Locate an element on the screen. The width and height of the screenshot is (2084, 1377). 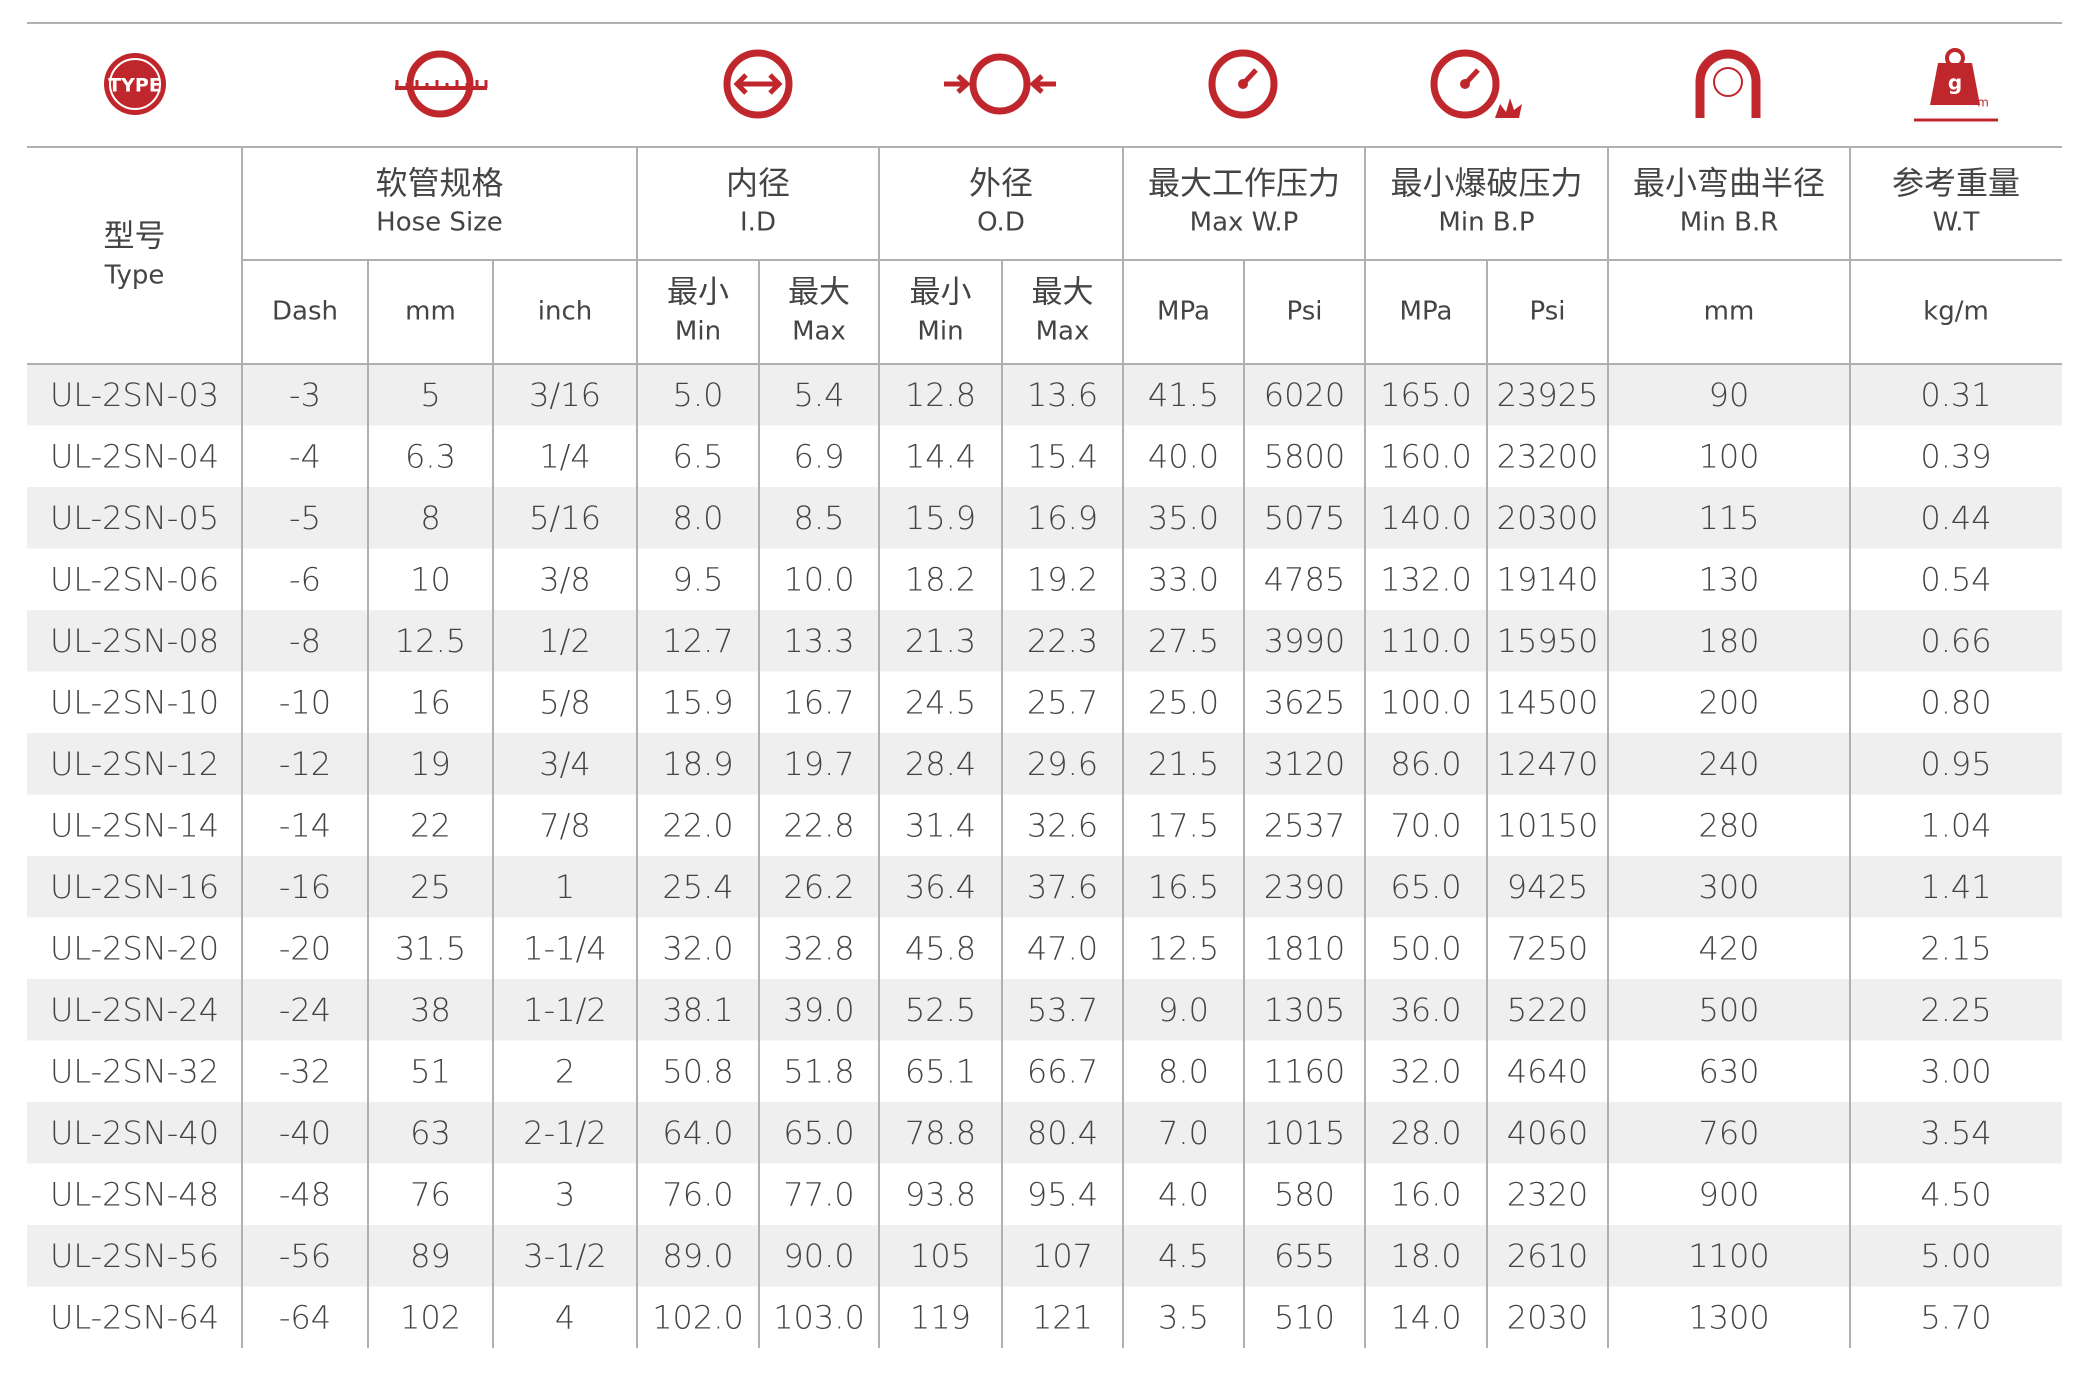
cell: 50.0 is located at coordinates (1425, 948).